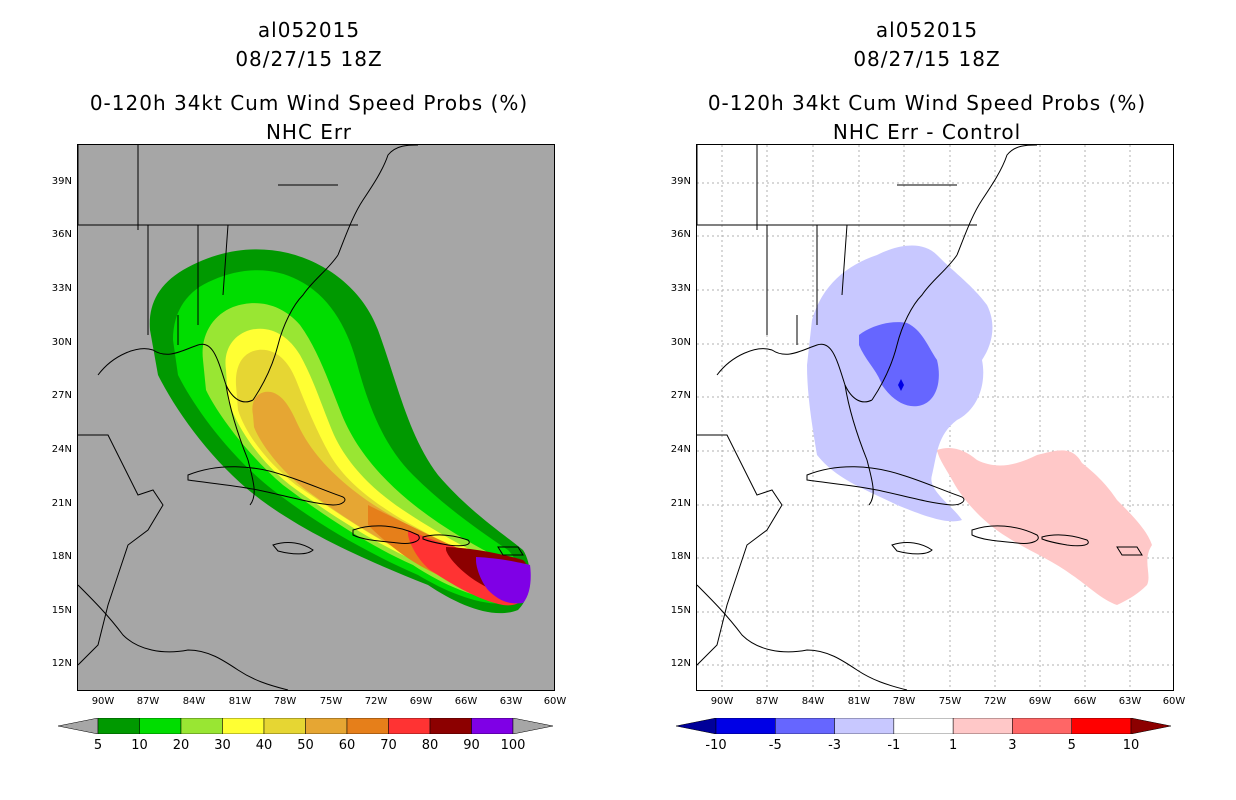 The image size is (1236, 800). What do you see at coordinates (430, 745) in the screenshot?
I see `colorbar-label: 80` at bounding box center [430, 745].